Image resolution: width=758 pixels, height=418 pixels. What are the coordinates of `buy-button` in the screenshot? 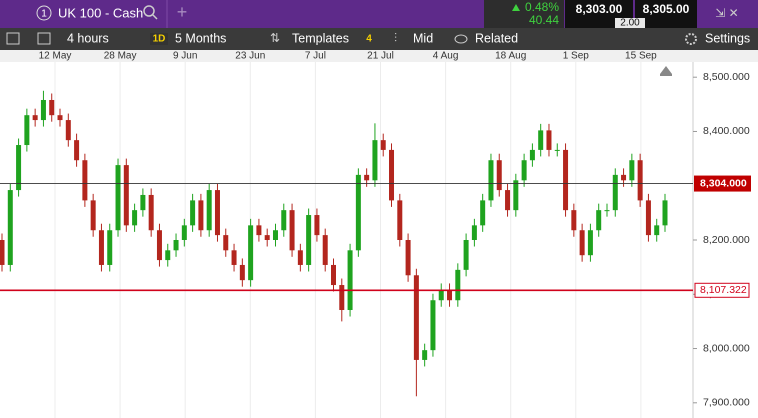 It's located at (666, 14).